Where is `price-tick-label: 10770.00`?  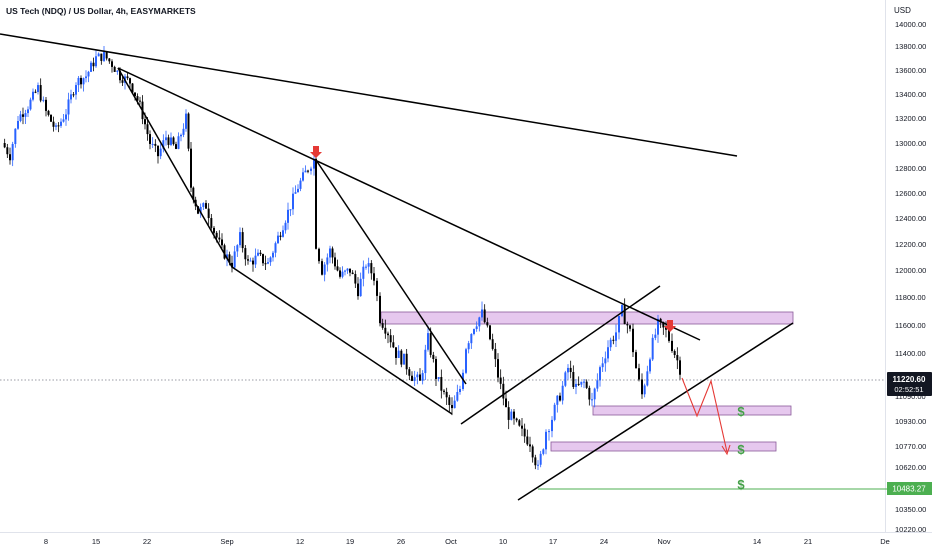 price-tick-label: 10770.00 is located at coordinates (910, 446).